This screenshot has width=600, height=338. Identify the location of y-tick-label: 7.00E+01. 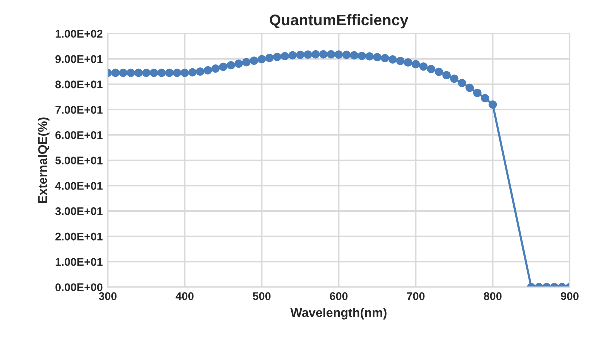
(79, 110).